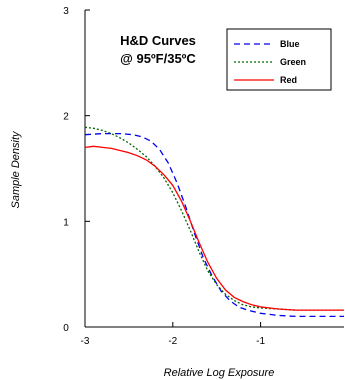 The height and width of the screenshot is (380, 345). I want to click on legend-label-red: Red, so click(288, 80).